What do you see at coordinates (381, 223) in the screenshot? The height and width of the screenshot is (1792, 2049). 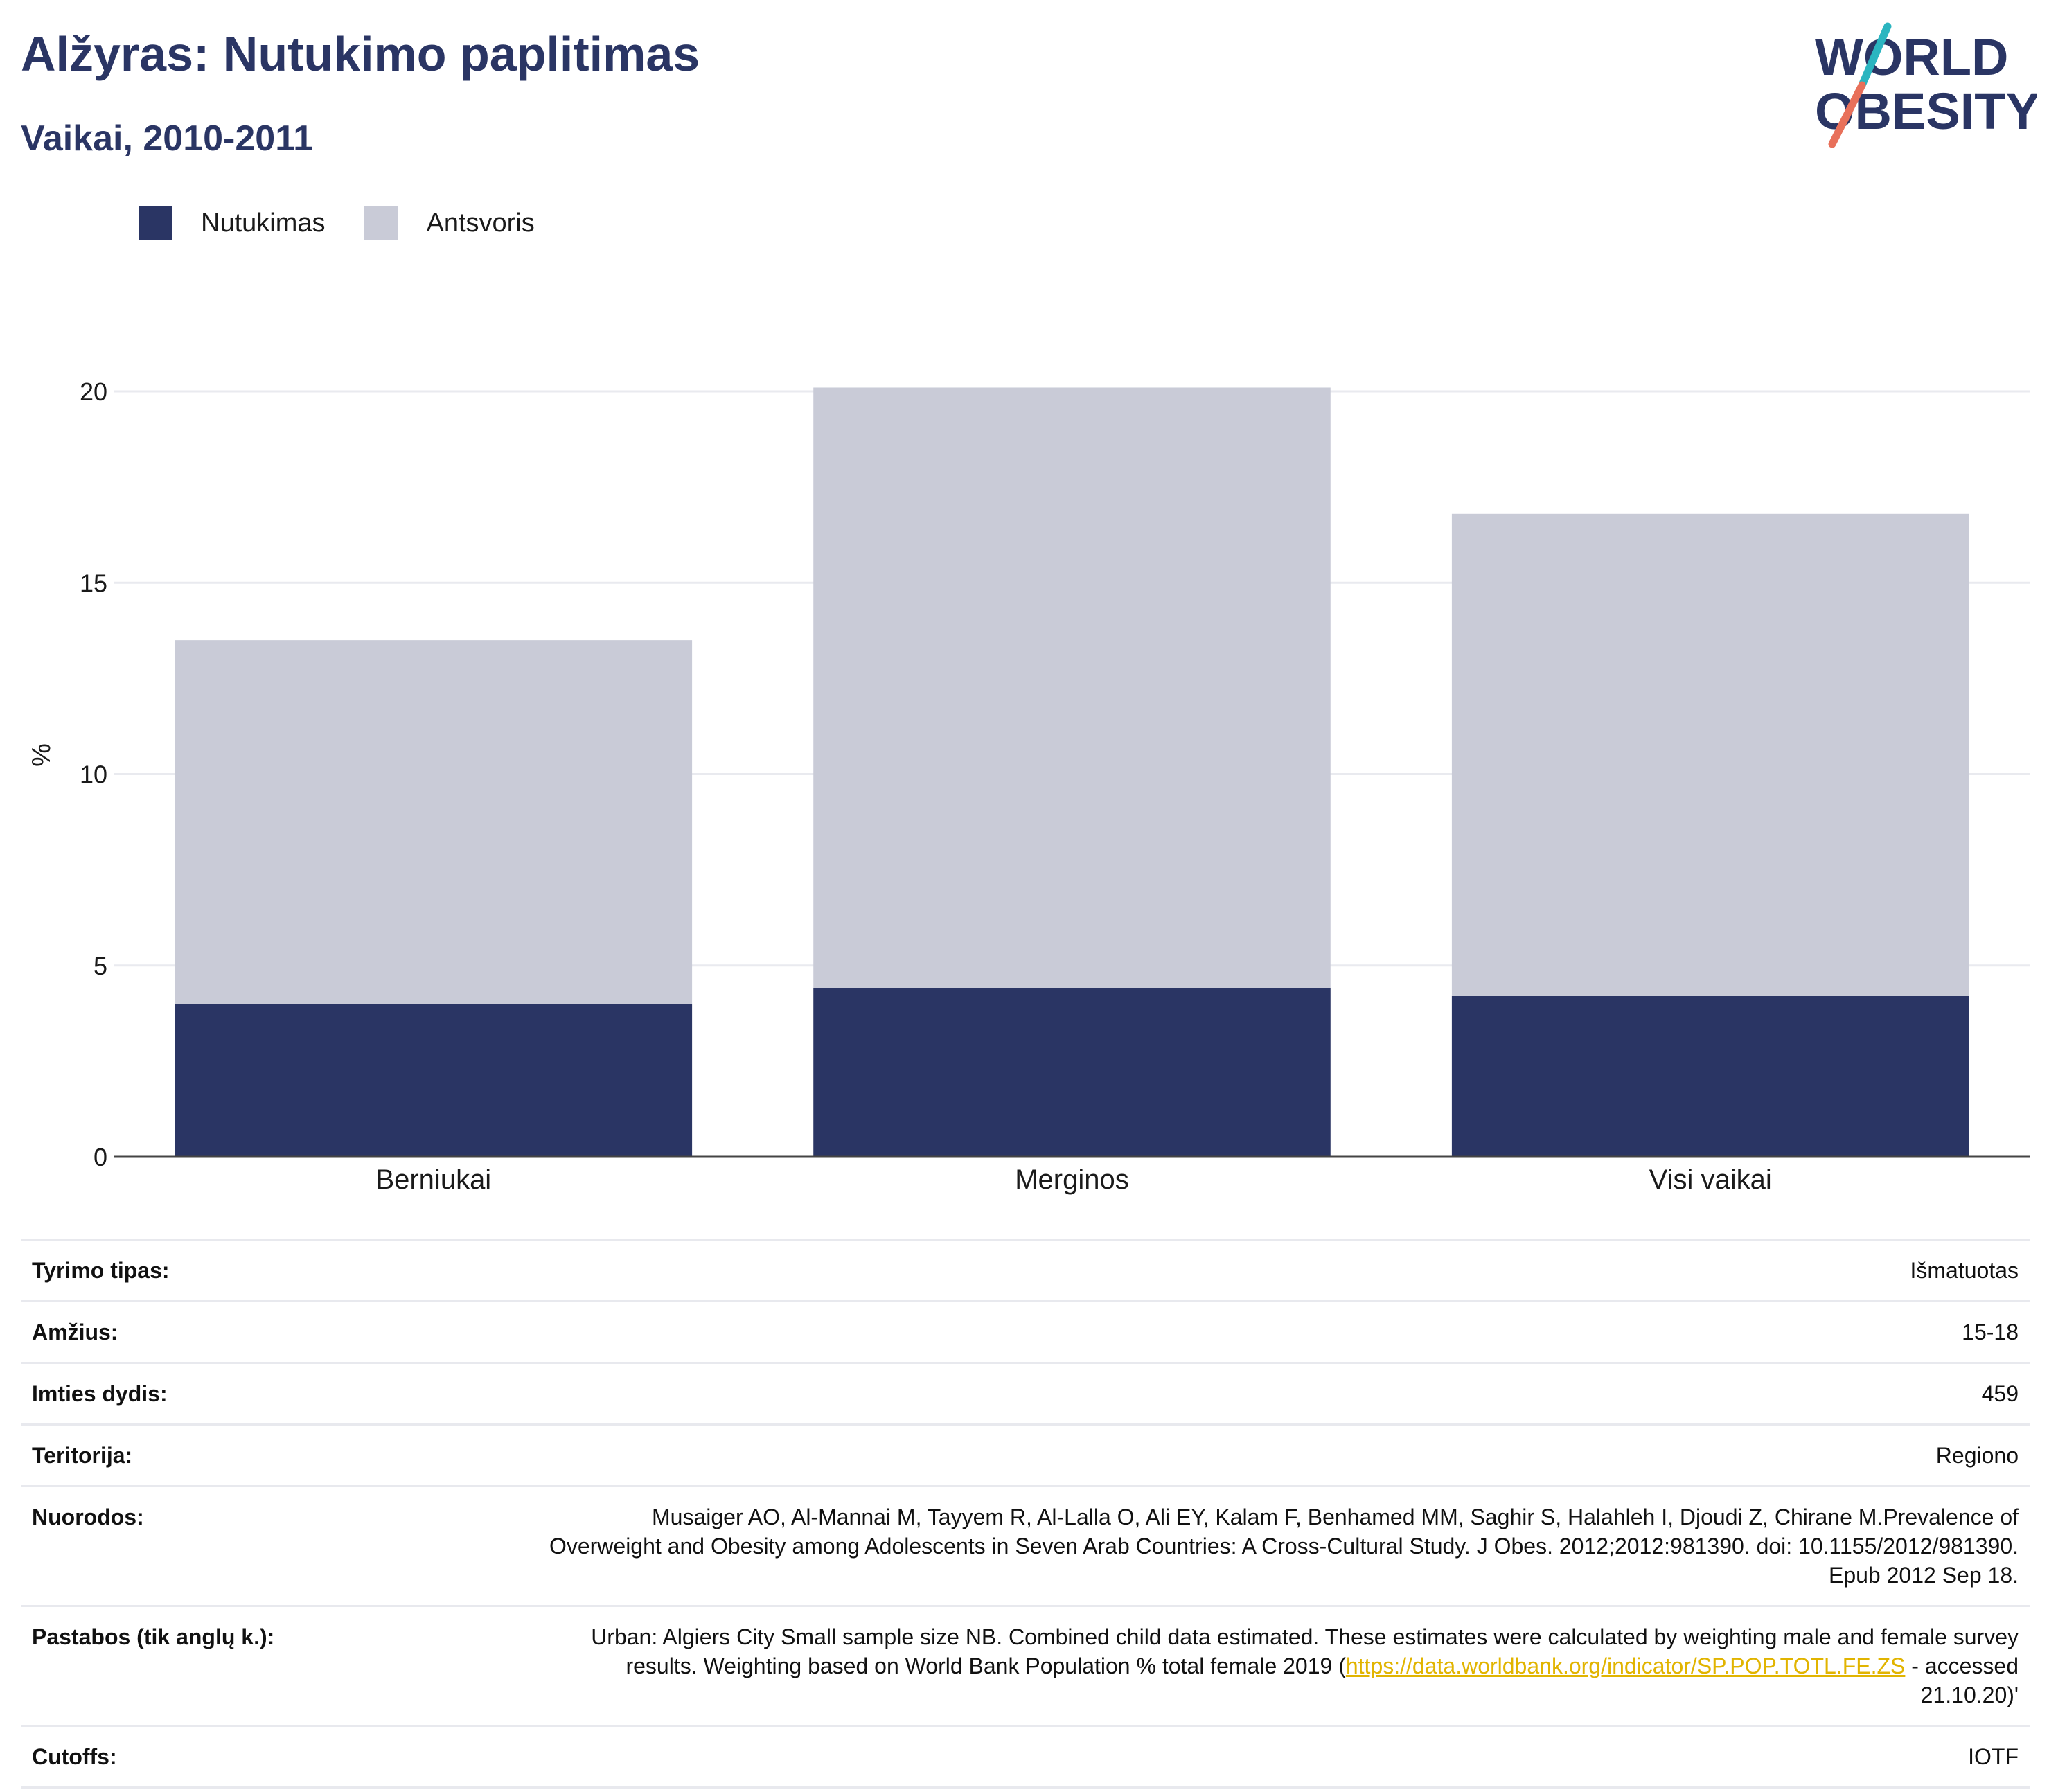 I see `legend-swatch-antsvoris` at bounding box center [381, 223].